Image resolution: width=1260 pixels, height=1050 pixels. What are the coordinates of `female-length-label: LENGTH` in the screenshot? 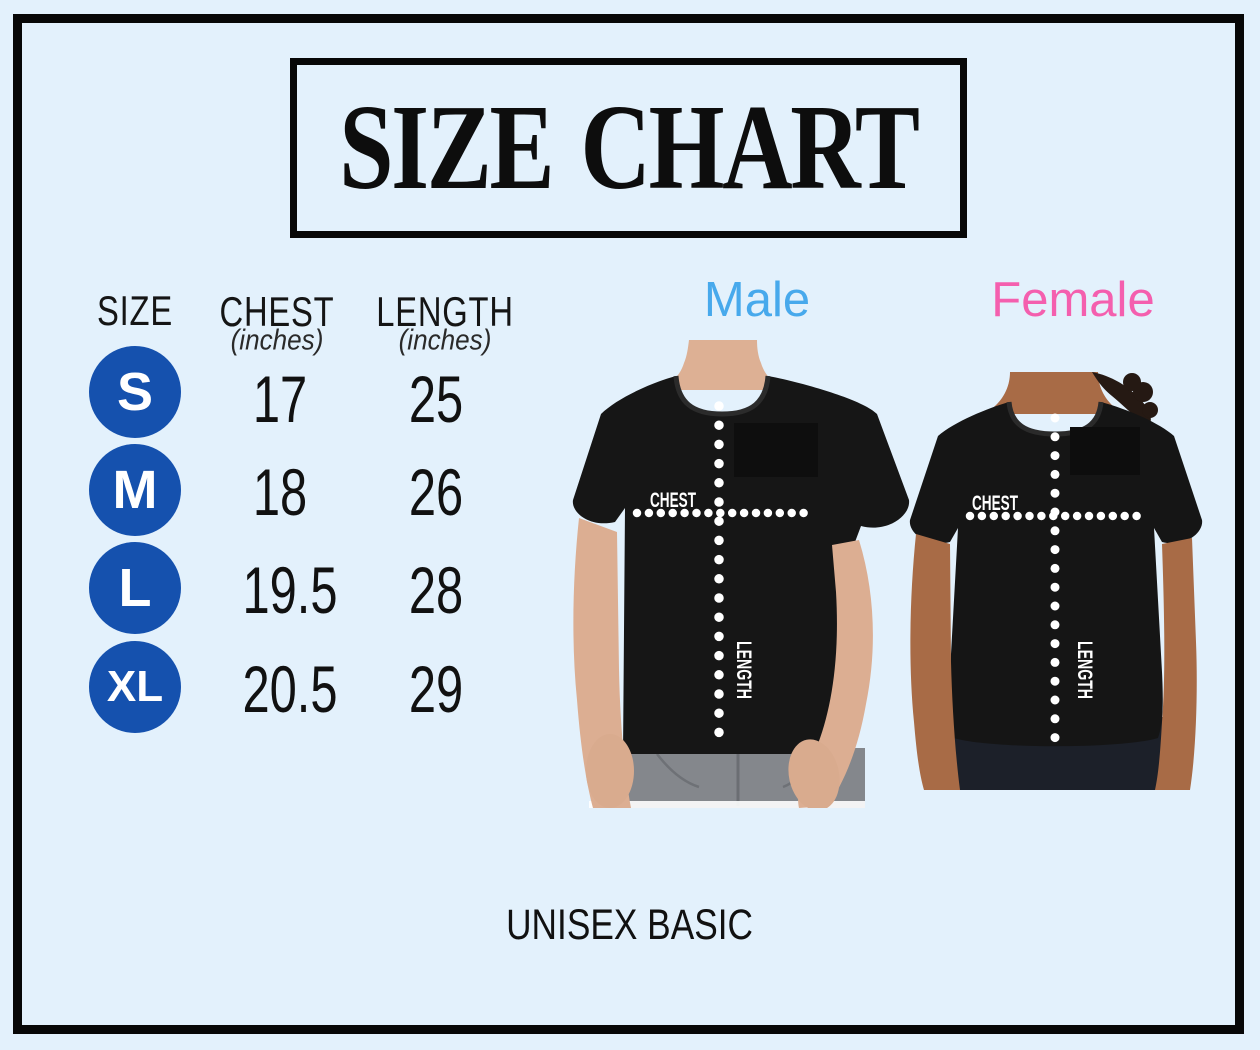 It's located at (1084, 670).